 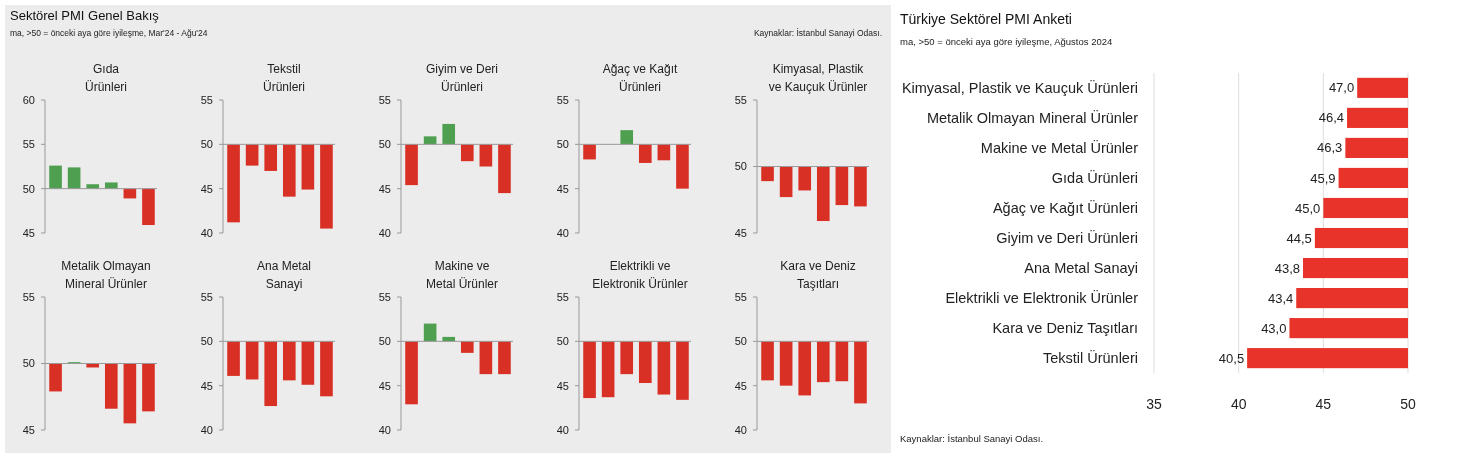 What do you see at coordinates (462, 275) in the screenshot?
I see `chart-title: Makine ve Metal Ürünler` at bounding box center [462, 275].